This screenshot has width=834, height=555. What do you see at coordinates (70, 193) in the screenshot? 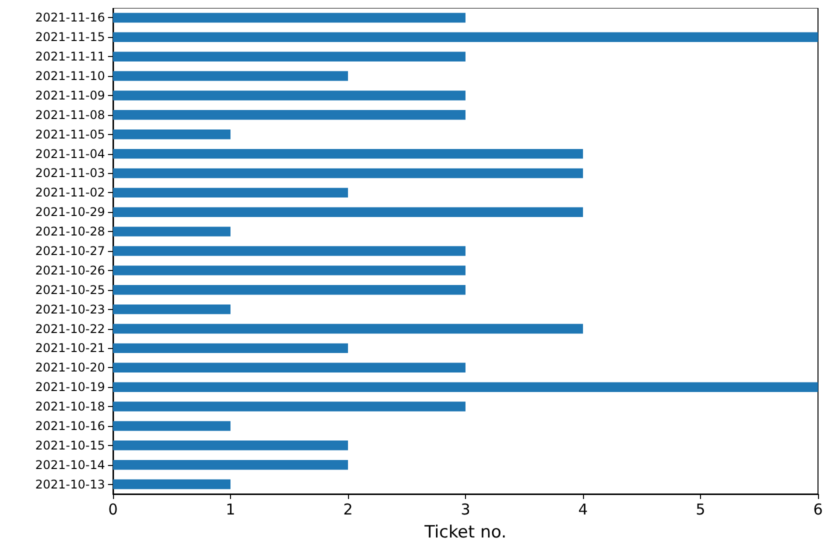
I see `y-tick-label: 2021-11-02` at bounding box center [70, 193].